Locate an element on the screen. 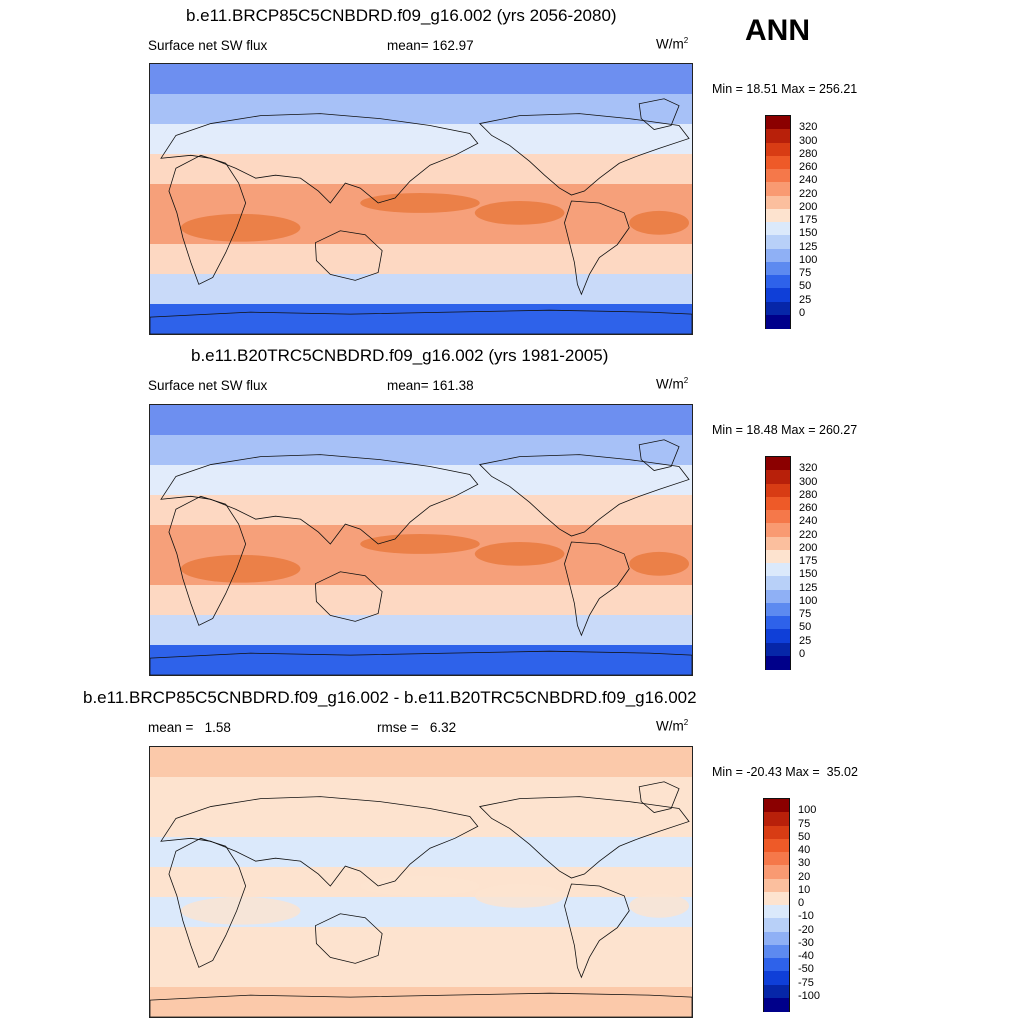 The image size is (1024, 1024). colorbar-tick-label: 30 is located at coordinates (804, 863).